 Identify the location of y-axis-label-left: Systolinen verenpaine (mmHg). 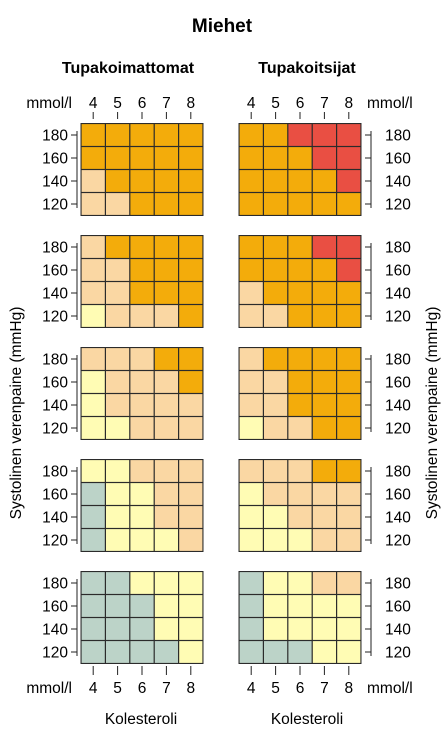
(16, 413).